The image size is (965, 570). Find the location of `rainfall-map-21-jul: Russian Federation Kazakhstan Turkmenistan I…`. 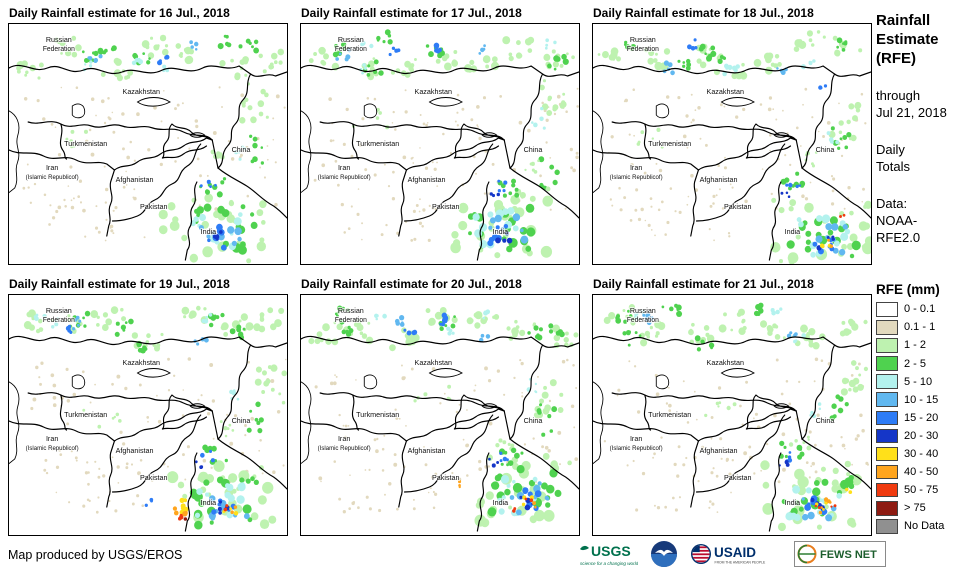

rainfall-map-21-jul: Russian Federation Kazakhstan Turkmenistan I… is located at coordinates (732, 415).